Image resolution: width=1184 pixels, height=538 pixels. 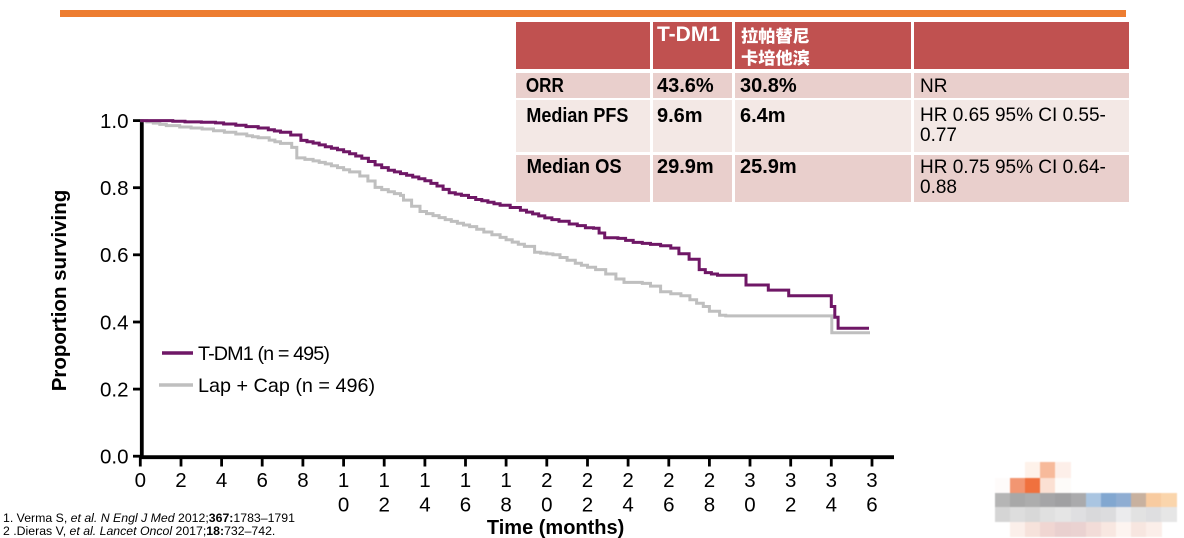 I want to click on svg-text: 0.2, so click(x=114, y=389).